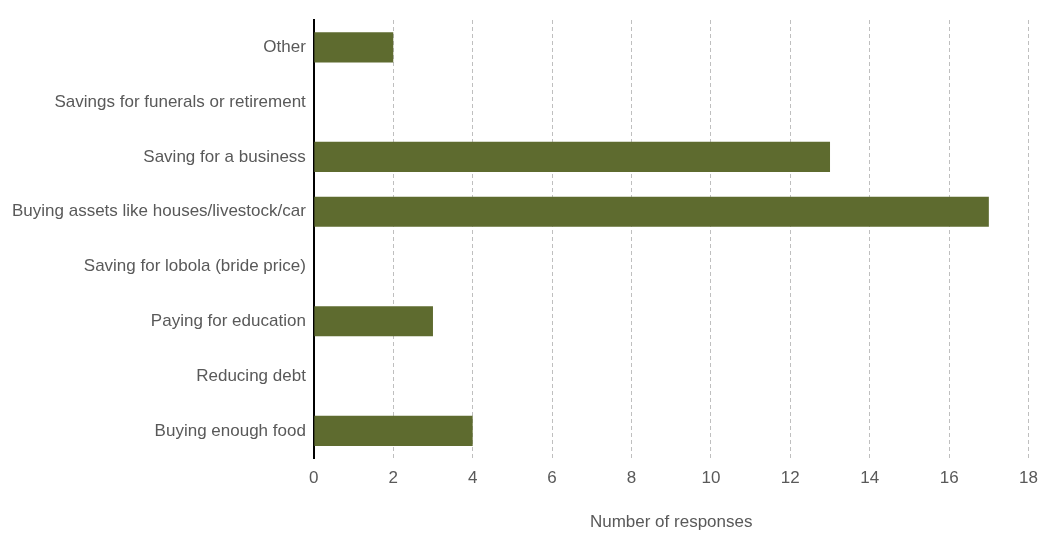  I want to click on x-tick-label: 2, so click(393, 478).